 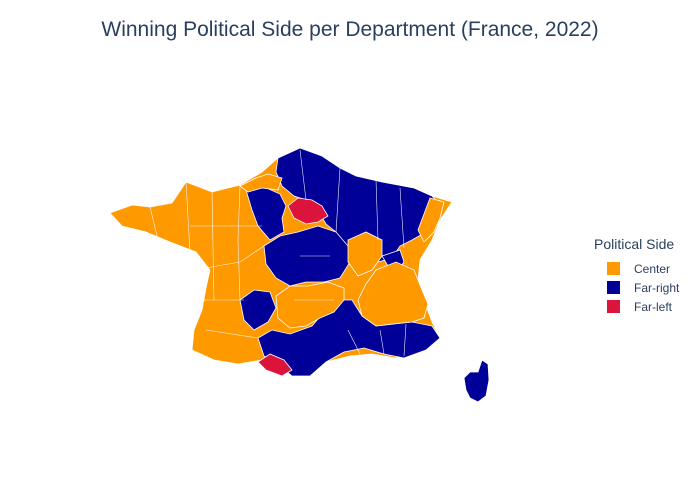 What do you see at coordinates (613, 306) in the screenshot?
I see `legend-swatch-far-left` at bounding box center [613, 306].